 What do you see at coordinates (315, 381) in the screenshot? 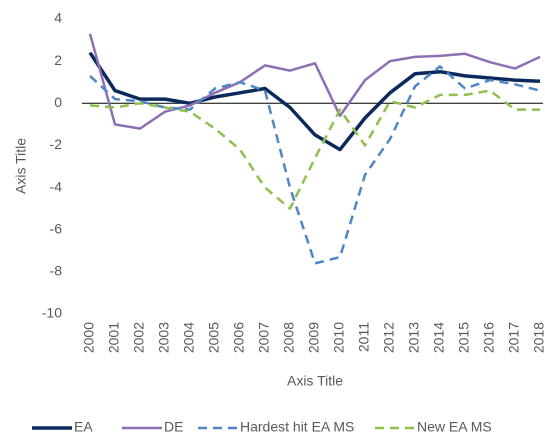
I see `x-axis-title: Axis Title` at bounding box center [315, 381].